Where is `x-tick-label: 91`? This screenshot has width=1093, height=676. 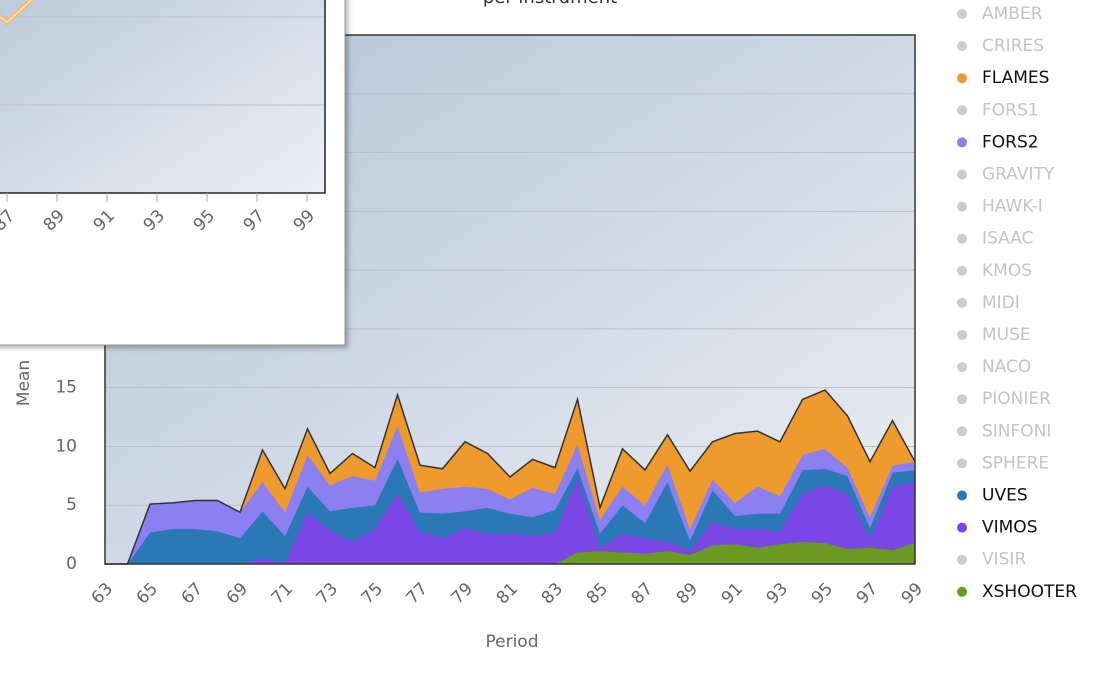
x-tick-label: 91 is located at coordinates (732, 593).